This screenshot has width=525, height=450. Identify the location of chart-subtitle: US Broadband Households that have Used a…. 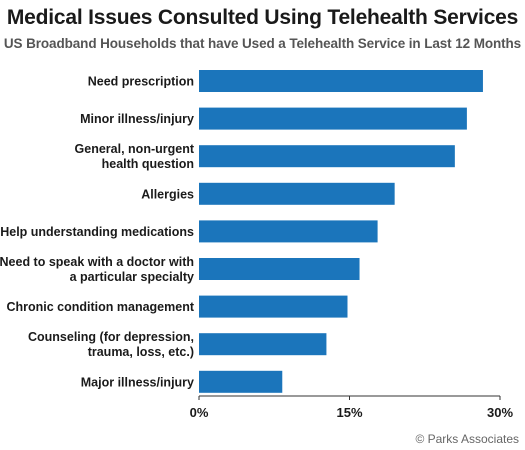
(262, 43).